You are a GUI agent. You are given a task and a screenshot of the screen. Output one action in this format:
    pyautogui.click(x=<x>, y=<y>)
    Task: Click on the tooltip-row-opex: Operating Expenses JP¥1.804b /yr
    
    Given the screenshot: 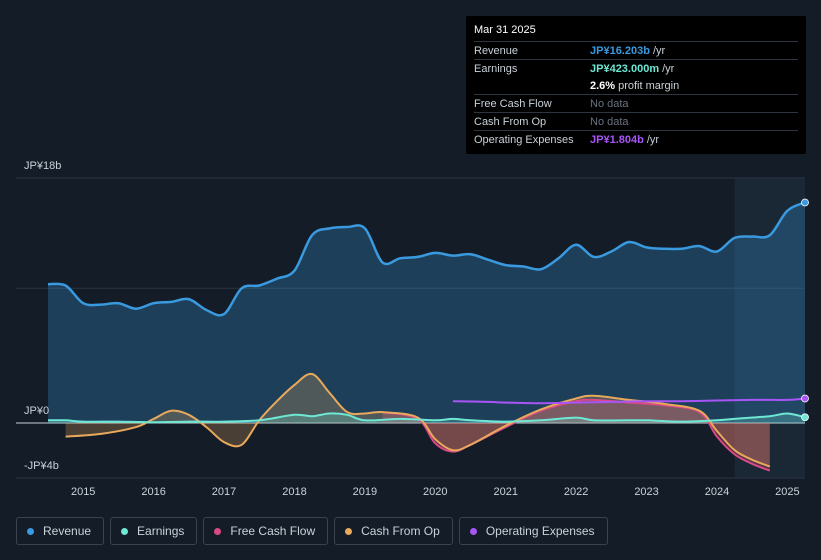 What is the action you would take?
    pyautogui.click(x=636, y=139)
    